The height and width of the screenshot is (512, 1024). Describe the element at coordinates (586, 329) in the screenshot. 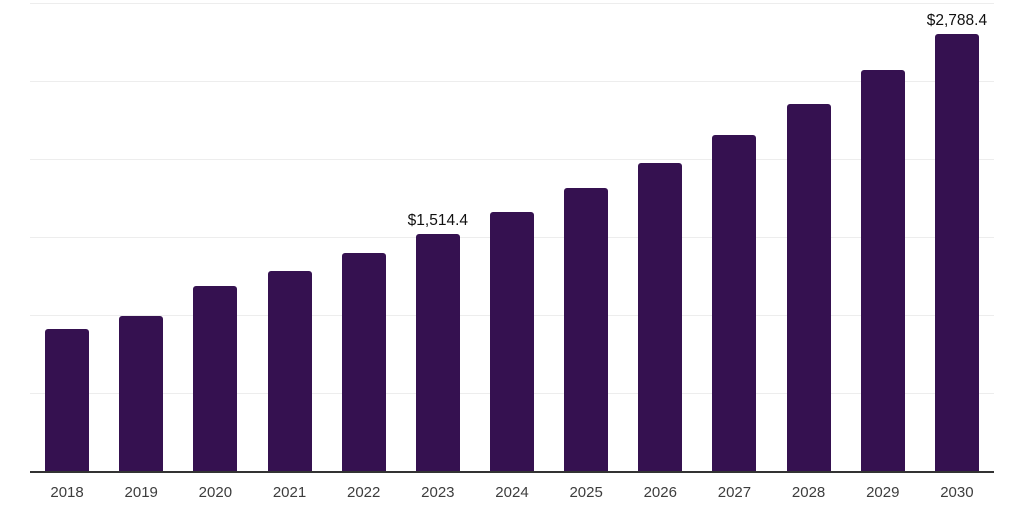

I see `chart-bar-2025` at that location.